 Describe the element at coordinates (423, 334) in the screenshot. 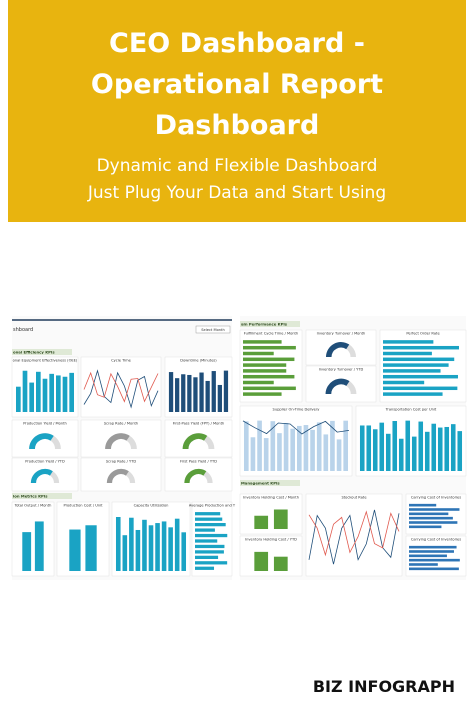

I see `panel-title: Perfect Order Rate` at that location.